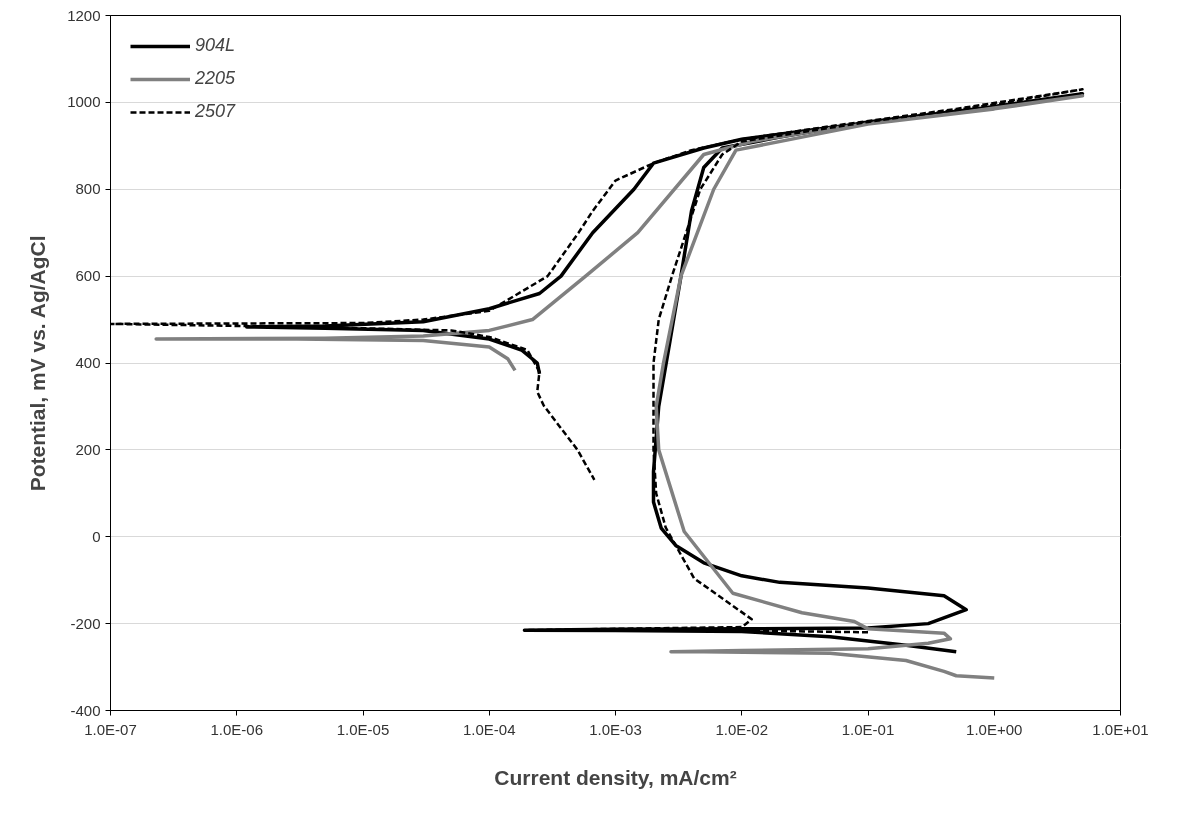 The image size is (1180, 820). Describe the element at coordinates (84, 15) in the screenshot. I see `y-tick-label: 1200` at that location.